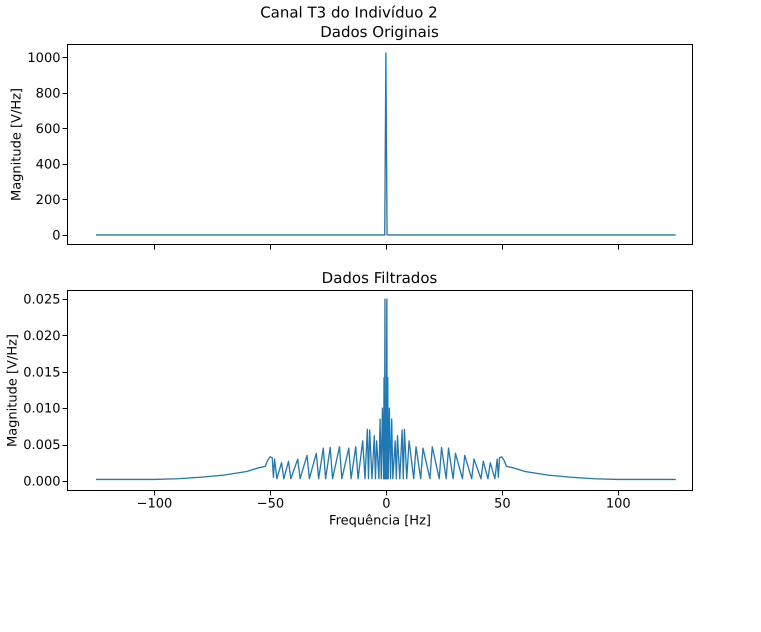 The height and width of the screenshot is (632, 761). Describe the element at coordinates (349, 13) in the screenshot. I see `text: Canal T3 do Indivíduo 2` at that location.